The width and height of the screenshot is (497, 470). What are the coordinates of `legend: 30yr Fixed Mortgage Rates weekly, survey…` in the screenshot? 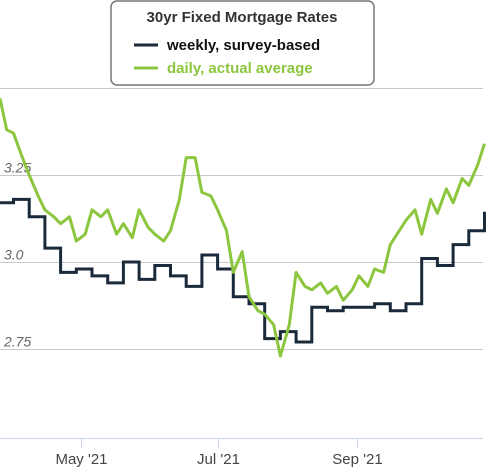 It's located at (242, 43).